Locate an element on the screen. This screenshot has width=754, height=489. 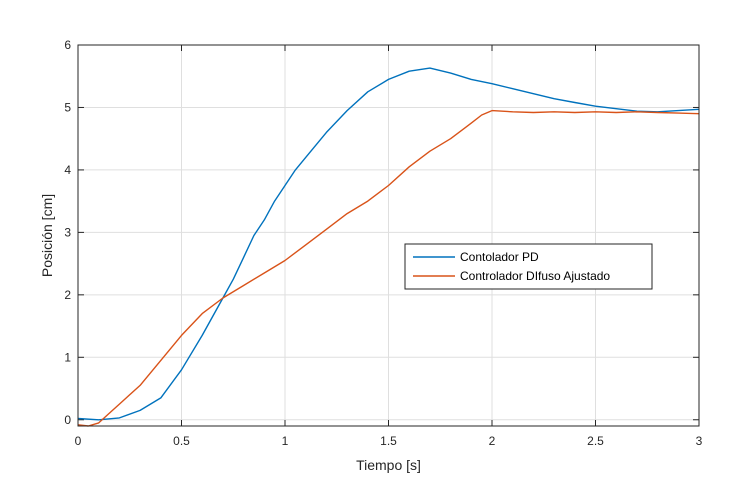
y-tick-label: 2 is located at coordinates (67, 295).